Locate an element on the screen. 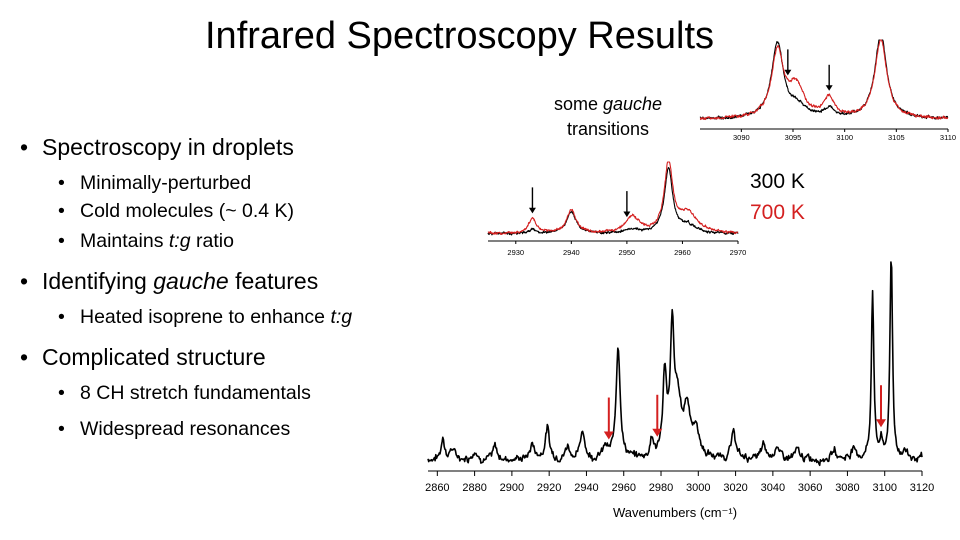 This screenshot has height=540, width=960. bullet-item: • Identifying gauche features is located at coordinates (169, 281).